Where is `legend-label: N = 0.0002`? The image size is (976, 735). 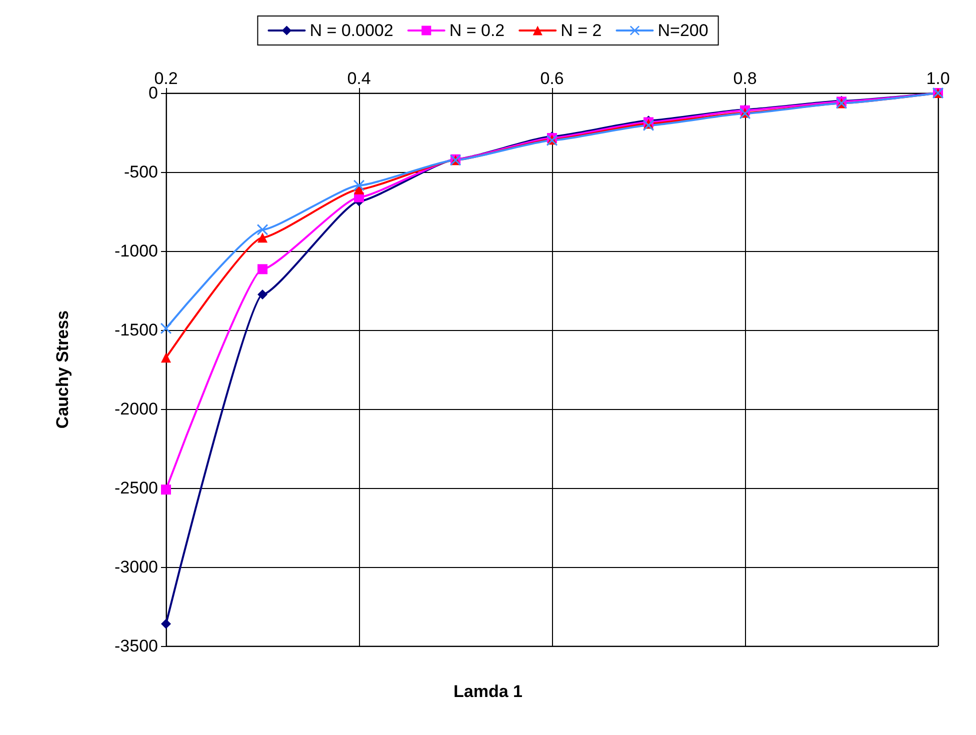
legend-label: N = 0.0002 is located at coordinates (352, 30).